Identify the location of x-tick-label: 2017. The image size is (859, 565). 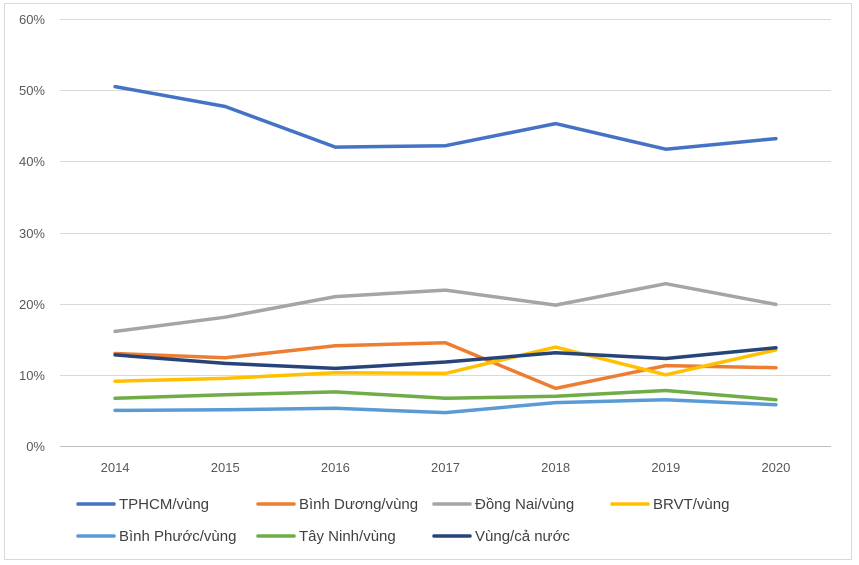
(445, 467).